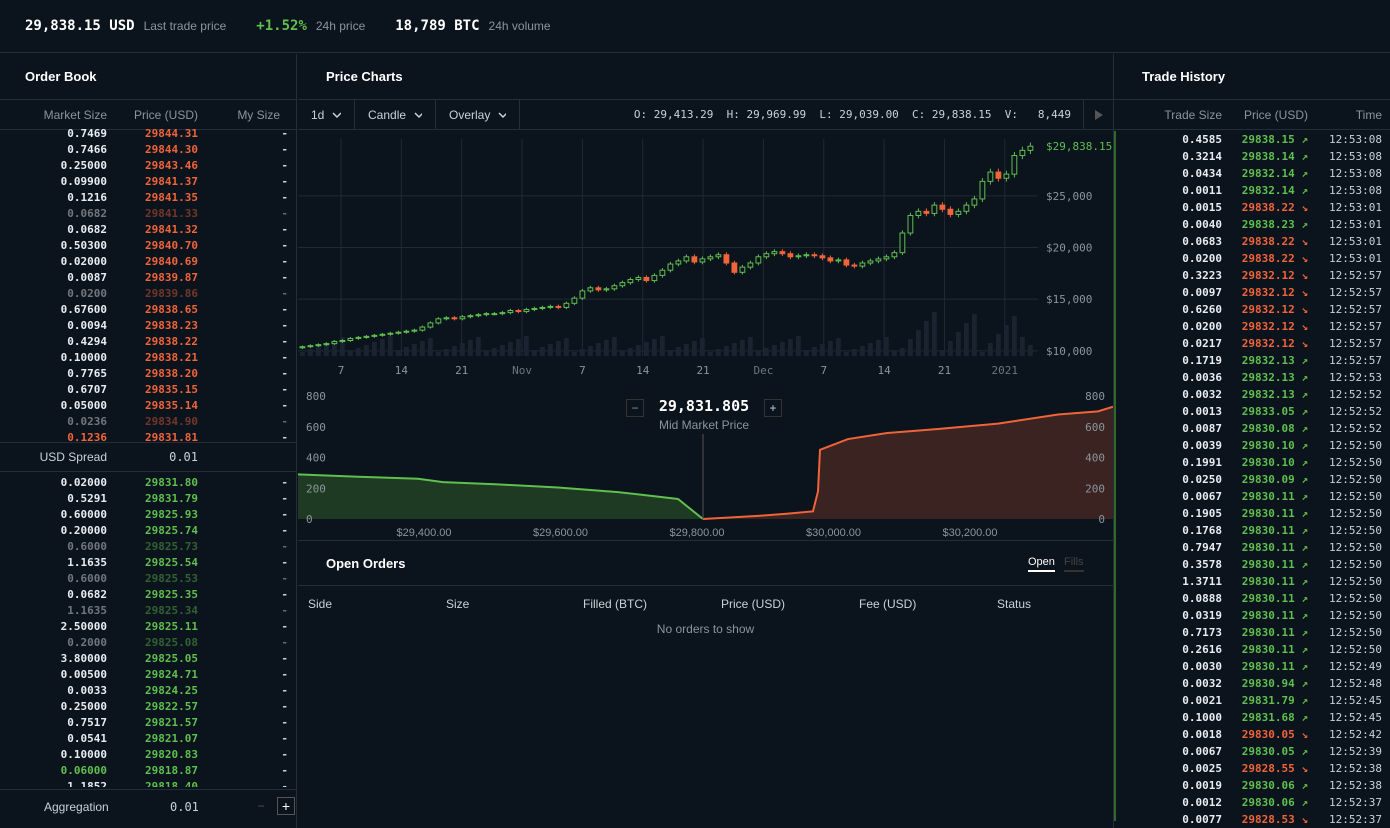  Describe the element at coordinates (773, 408) in the screenshot. I see `depth-zoom-in-button: +` at that location.